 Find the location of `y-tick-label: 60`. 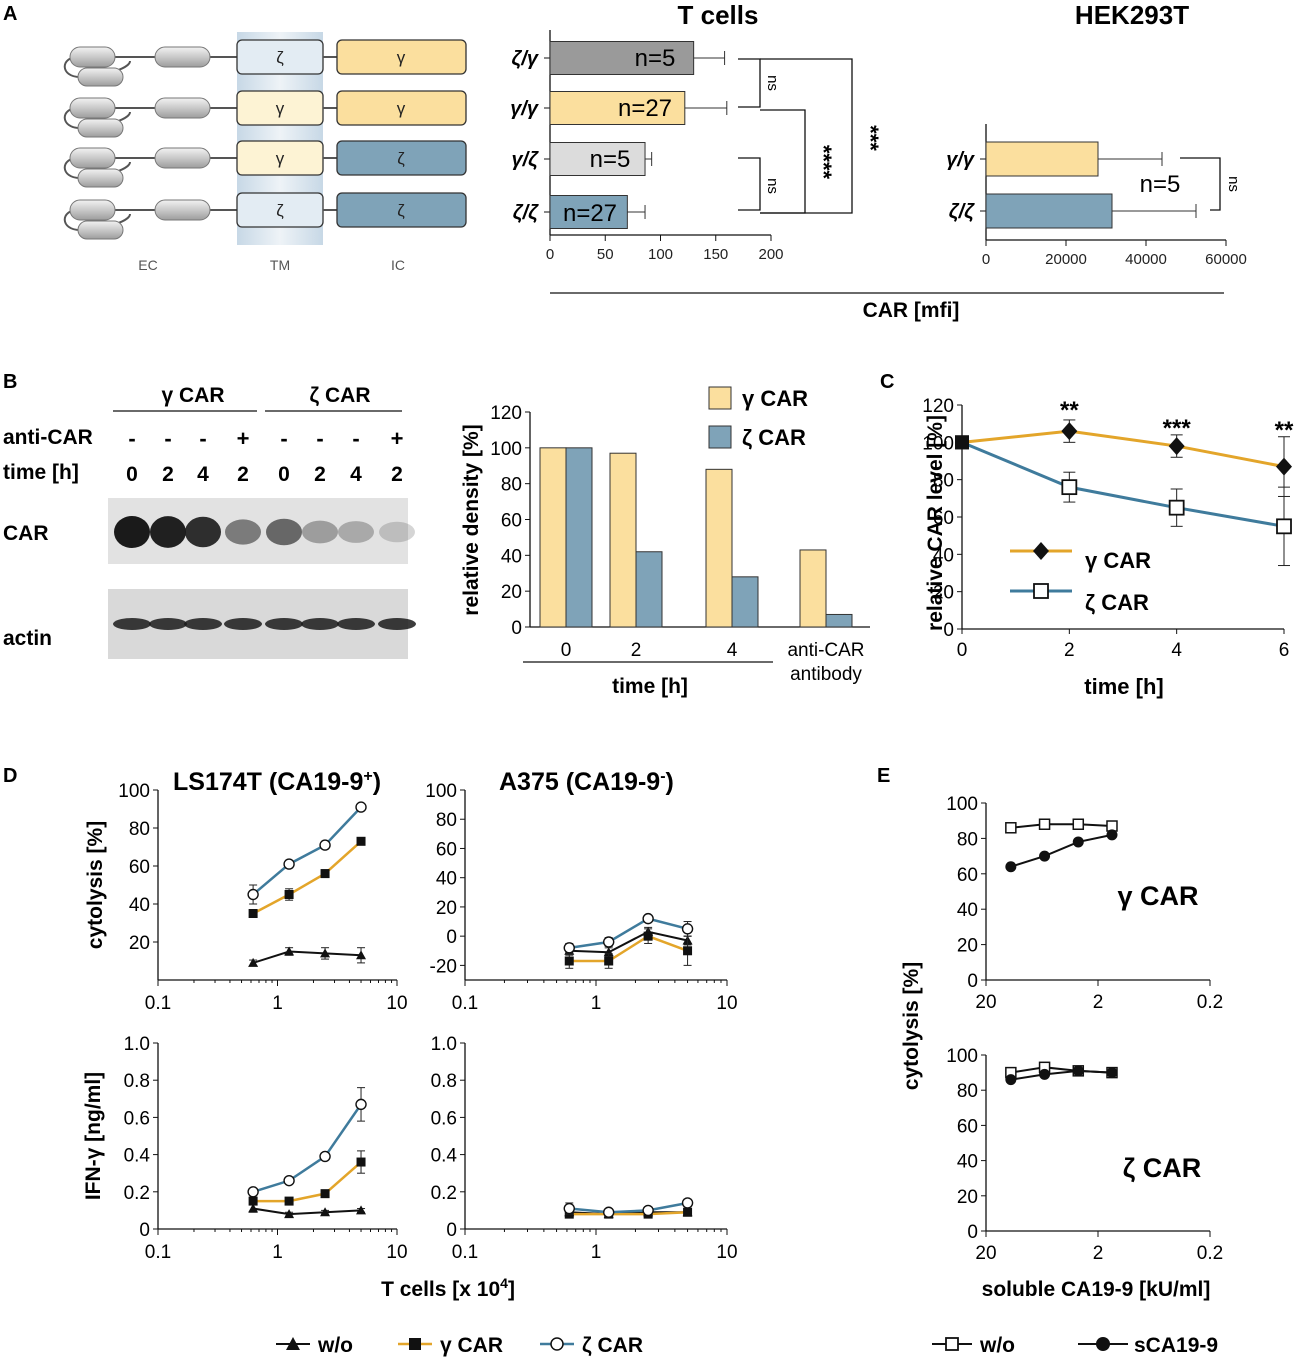

y-tick-label: 60 is located at coordinates (139, 867).